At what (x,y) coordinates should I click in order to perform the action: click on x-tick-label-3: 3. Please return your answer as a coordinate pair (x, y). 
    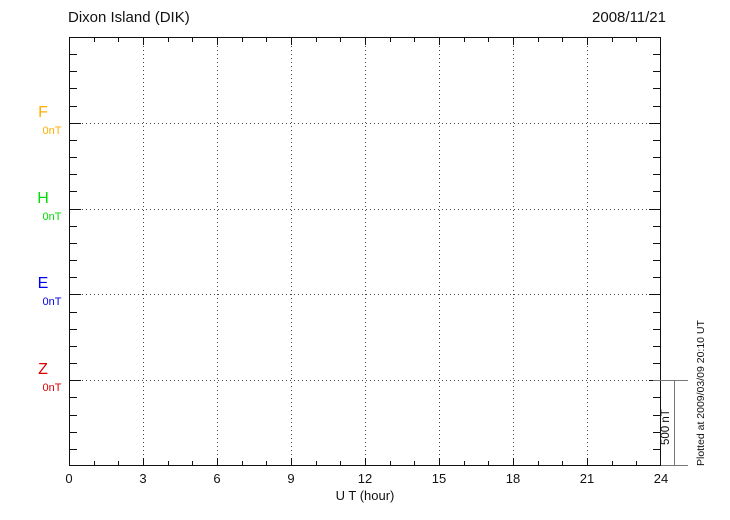
    Looking at the image, I should click on (143, 478).